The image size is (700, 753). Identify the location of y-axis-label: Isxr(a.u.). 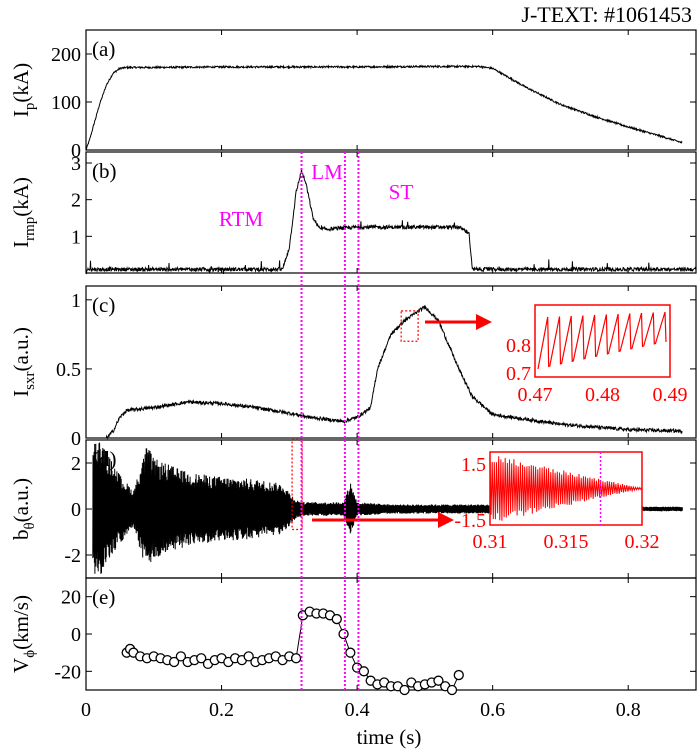
(23, 362).